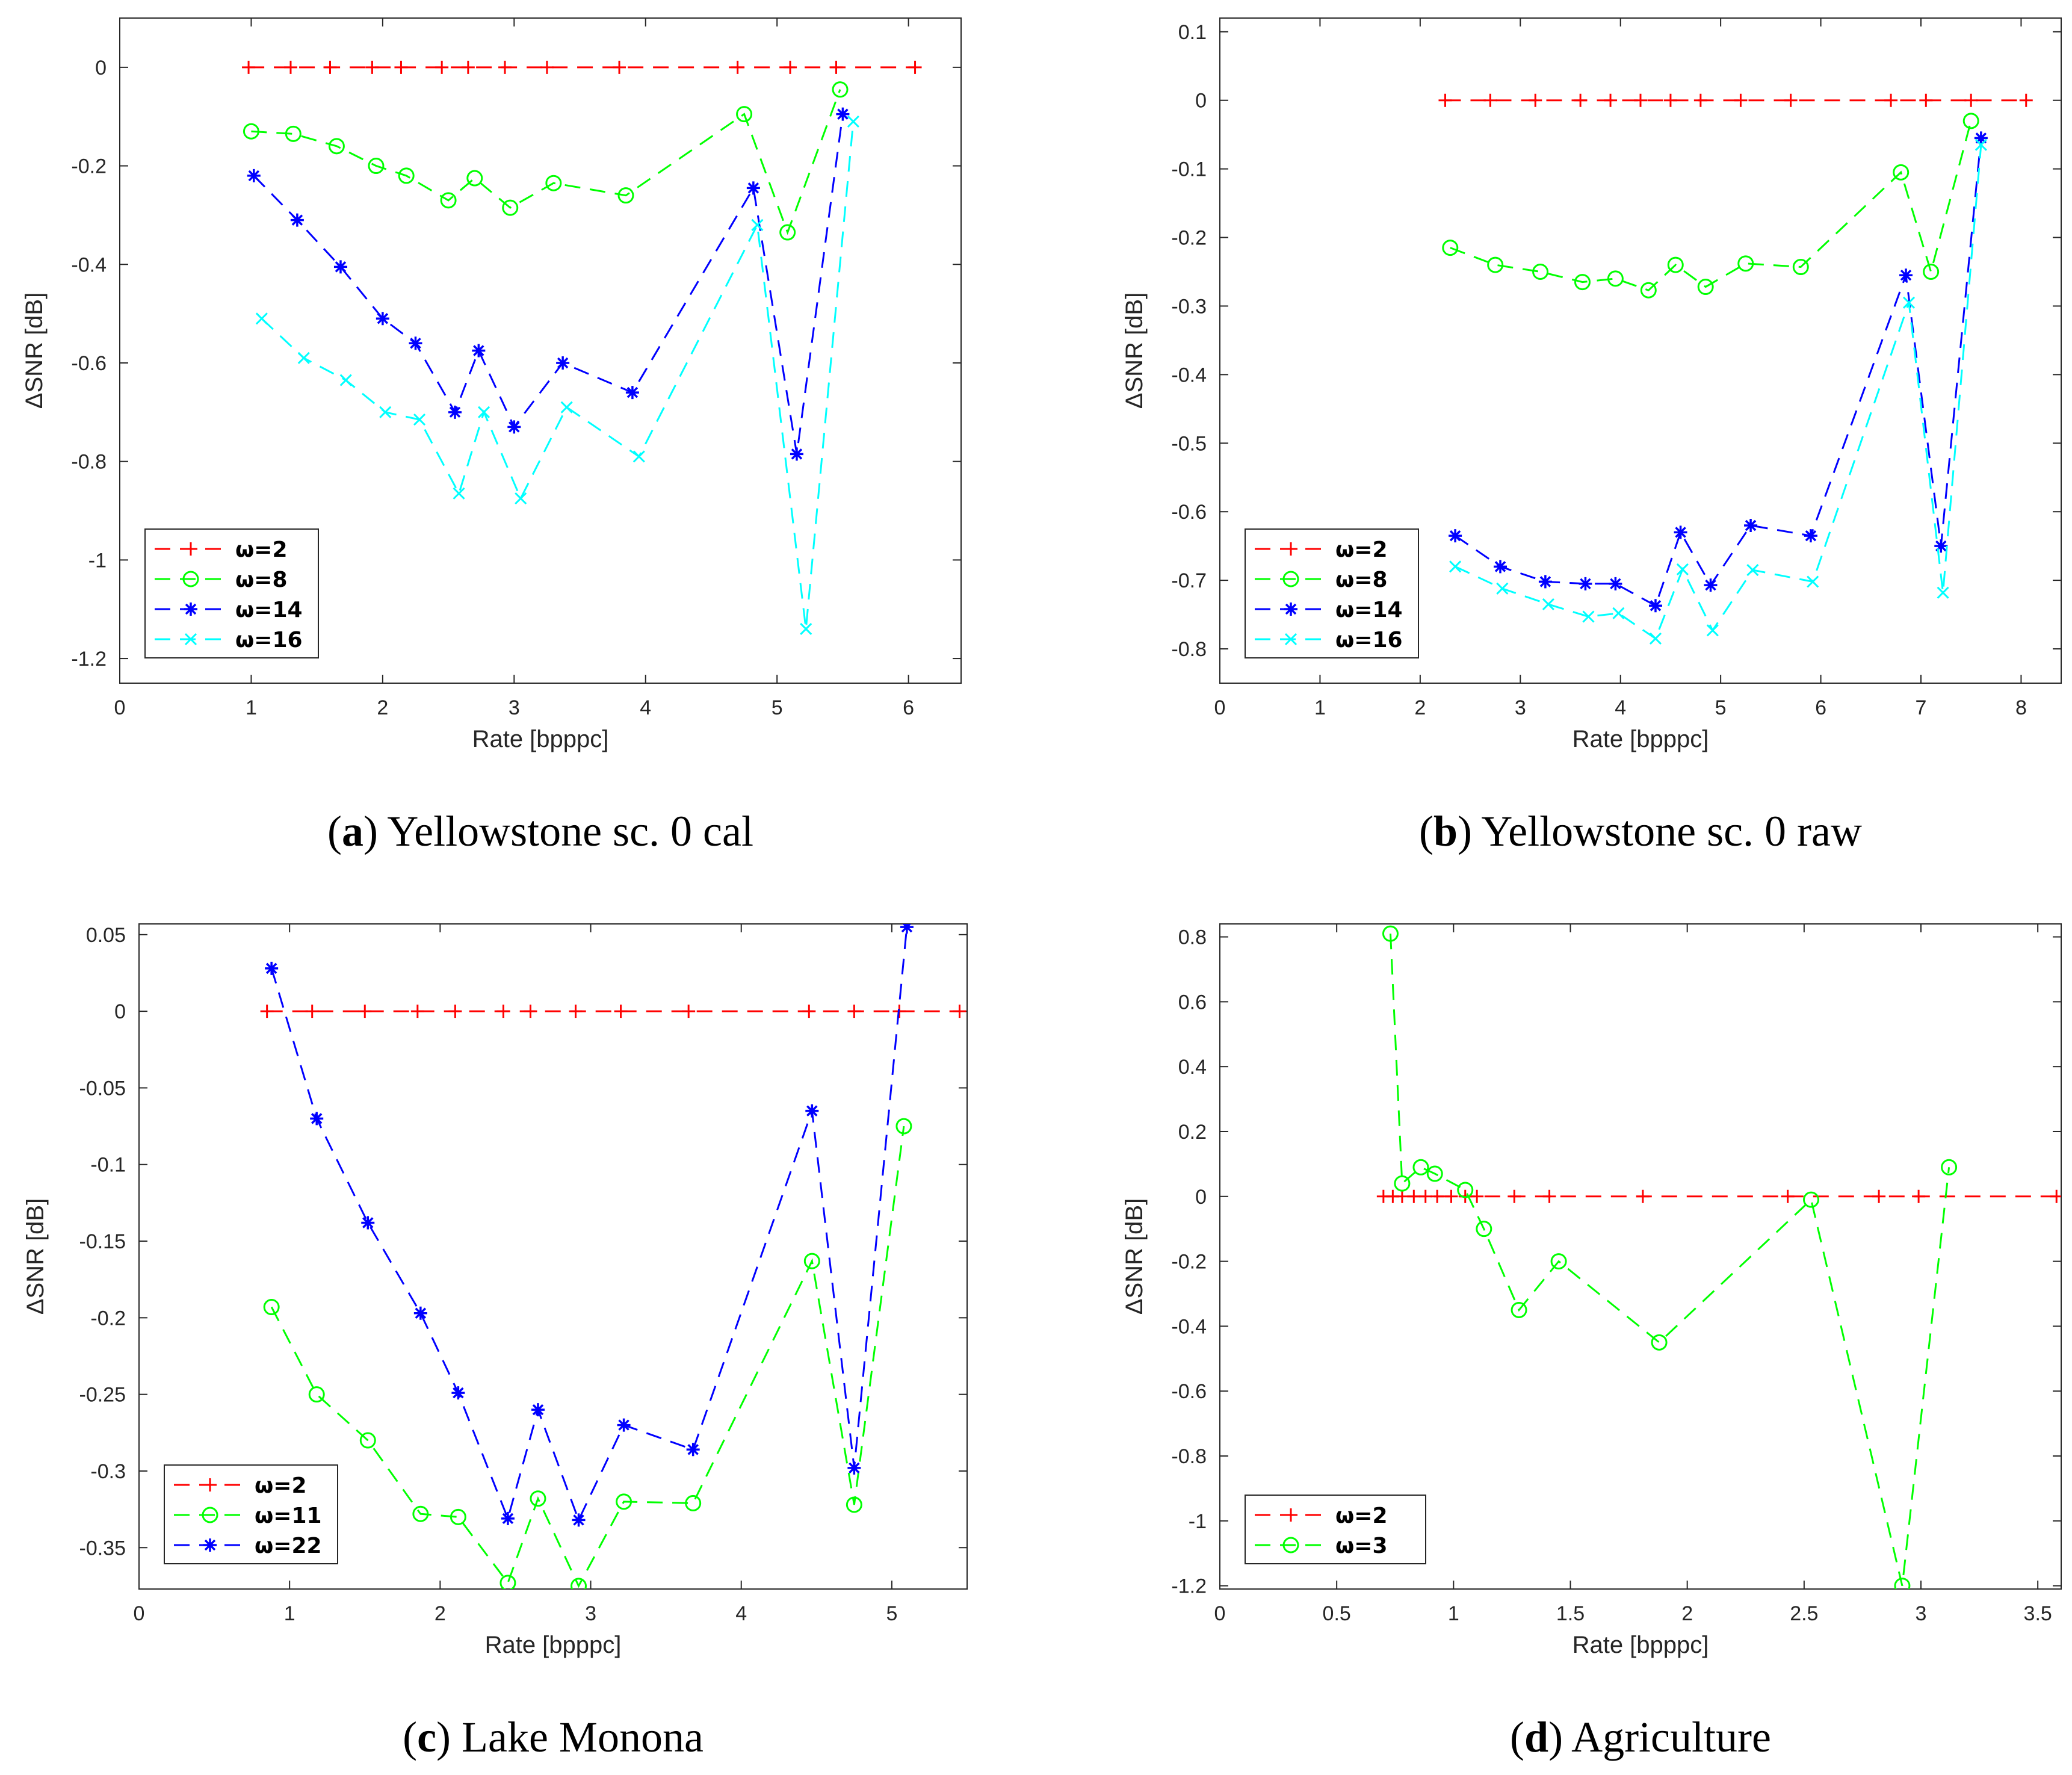  Describe the element at coordinates (1361, 580) in the screenshot. I see `legend-label: ω=8` at that location.